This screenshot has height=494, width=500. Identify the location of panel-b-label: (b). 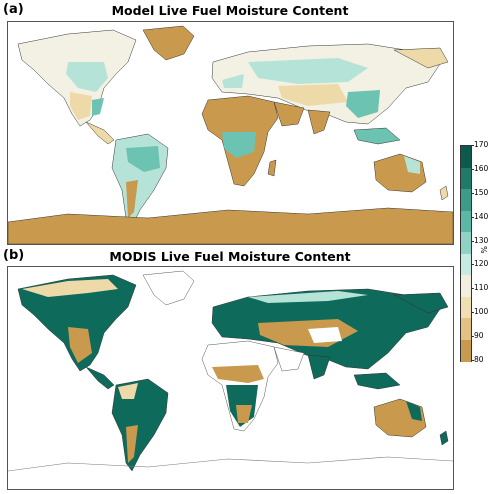
(14, 255).